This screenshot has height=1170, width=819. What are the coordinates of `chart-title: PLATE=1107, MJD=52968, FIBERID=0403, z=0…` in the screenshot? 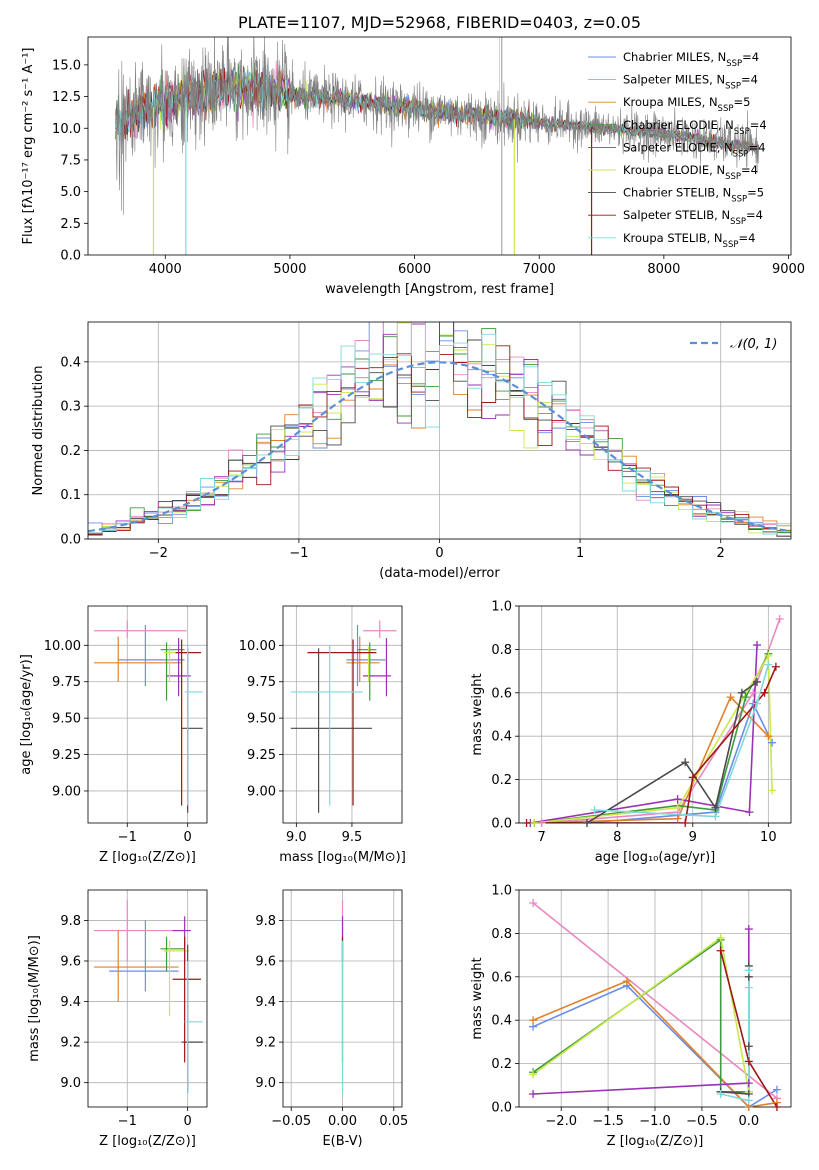 It's located at (439, 22).